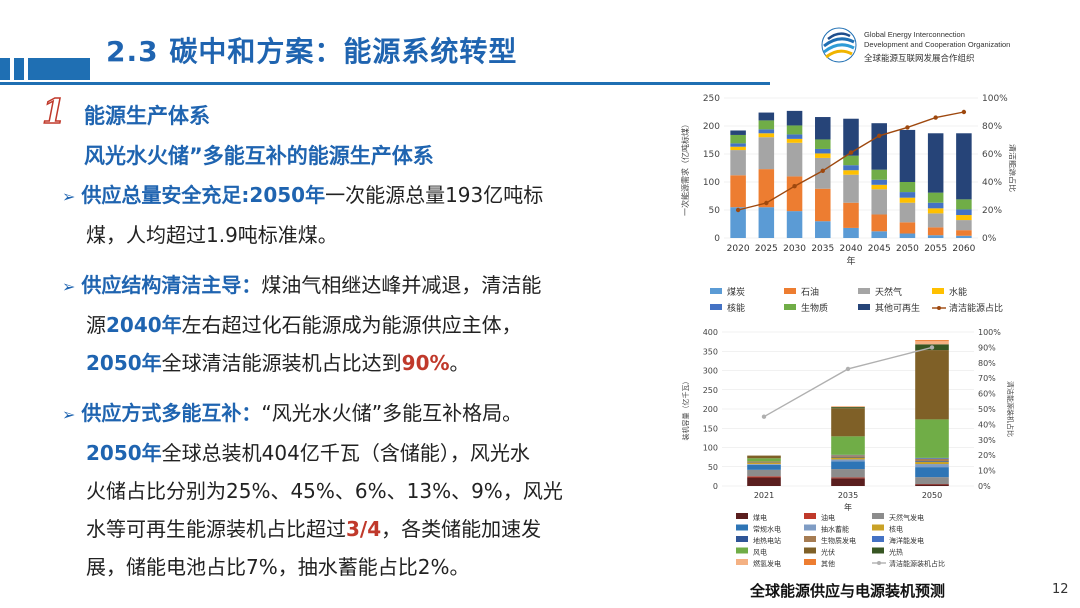 The image size is (1080, 608). What do you see at coordinates (987, 347) in the screenshot?
I see `y2-tick-label: 90%` at bounding box center [987, 347].